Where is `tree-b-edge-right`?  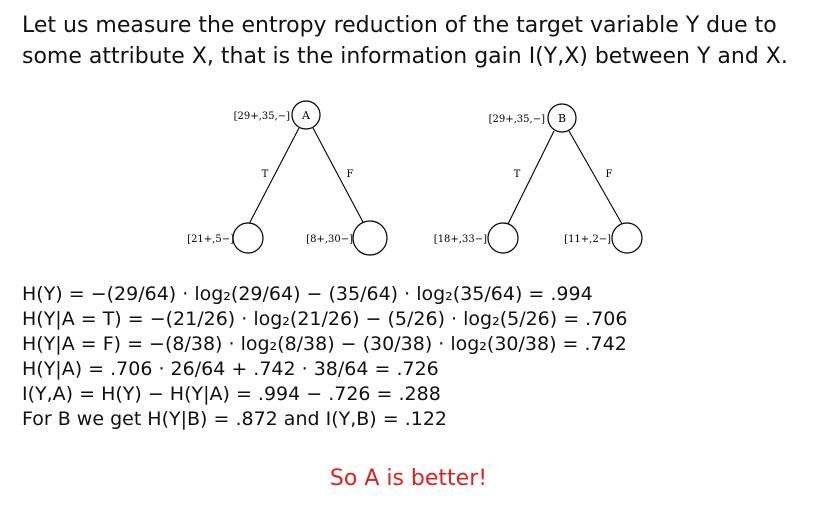
tree-b-edge-right is located at coordinates (595, 177).